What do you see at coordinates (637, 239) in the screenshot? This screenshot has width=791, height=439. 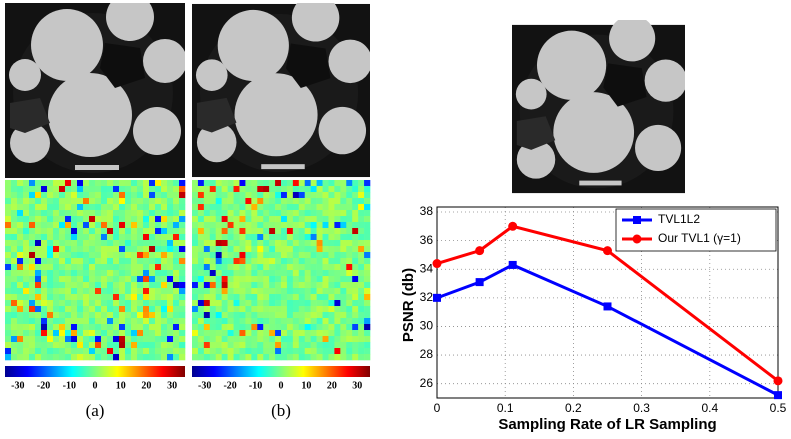 I see `legend-marker` at bounding box center [637, 239].